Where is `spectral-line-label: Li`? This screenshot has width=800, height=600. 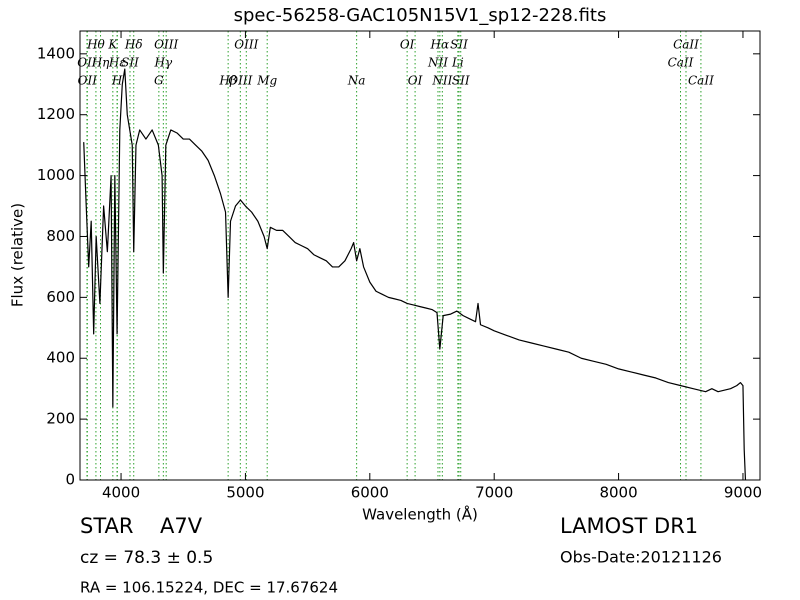 spectral-line-label: Li is located at coordinates (457, 63).